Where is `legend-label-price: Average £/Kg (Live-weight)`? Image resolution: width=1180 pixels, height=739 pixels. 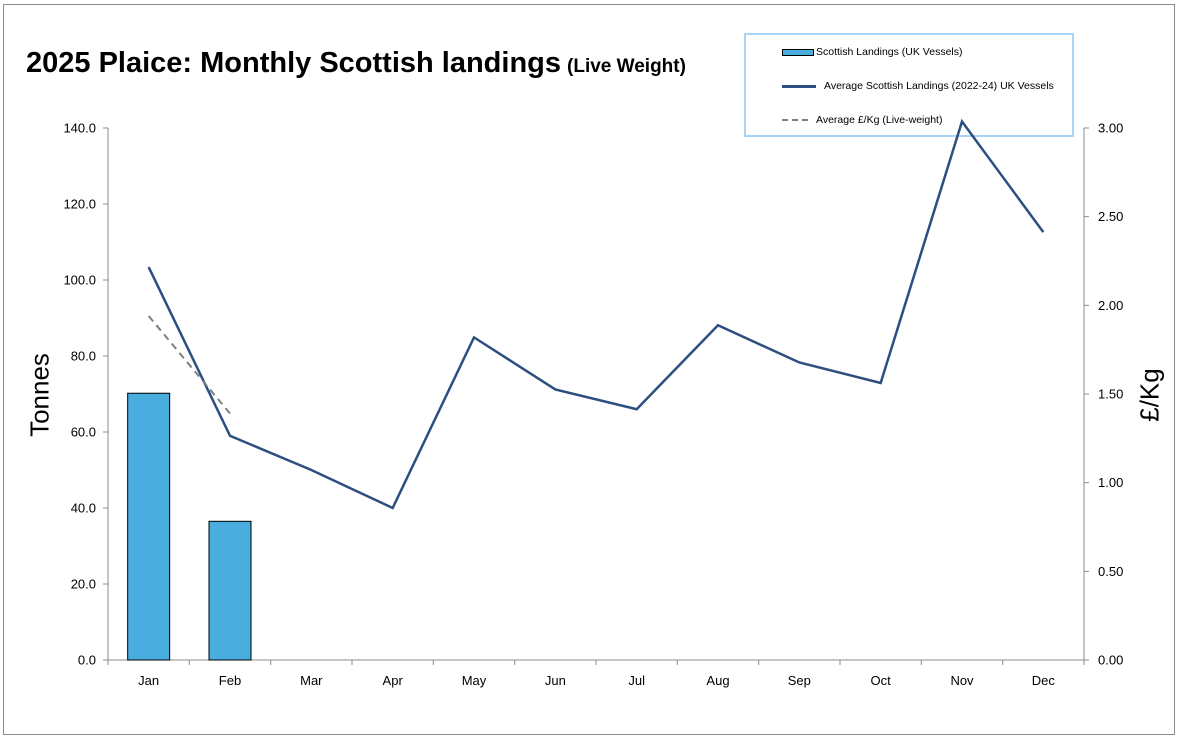
legend-label-price: Average £/Kg (Live-weight) is located at coordinates (879, 120).